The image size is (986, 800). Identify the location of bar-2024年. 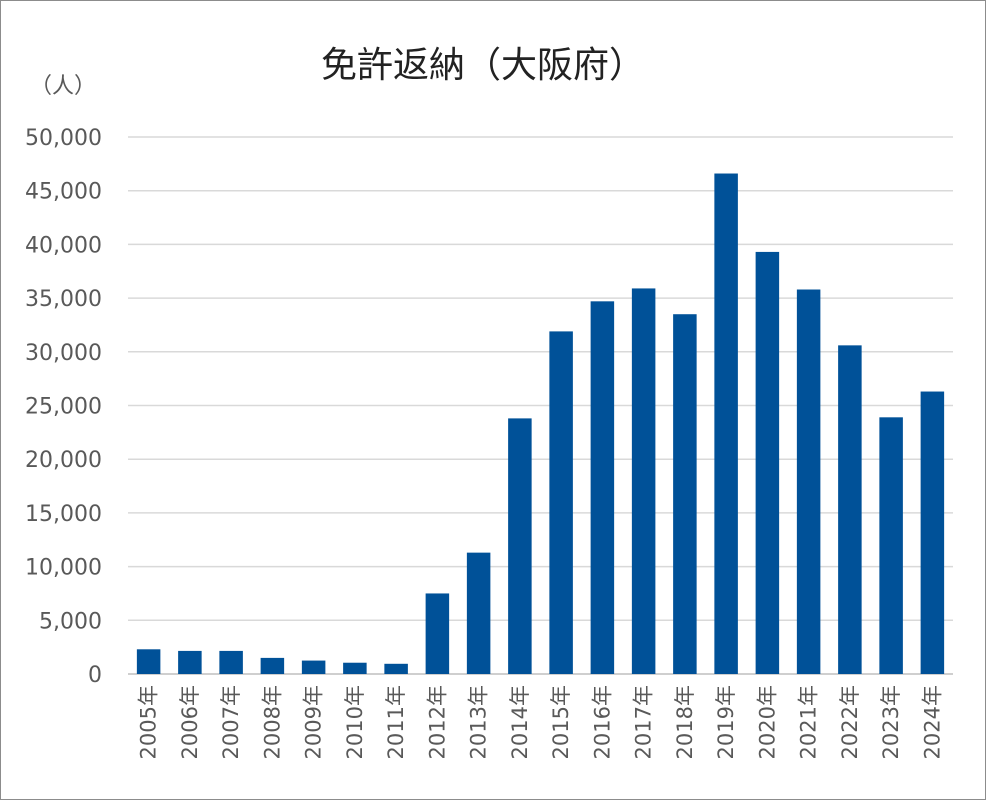
(932, 532).